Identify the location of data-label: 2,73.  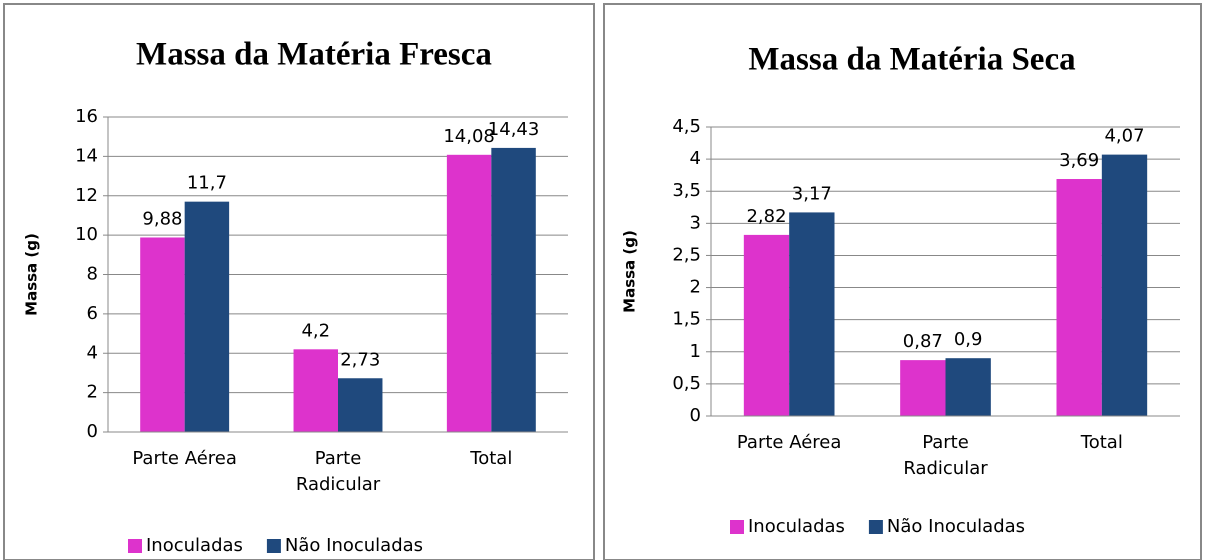
(360, 359).